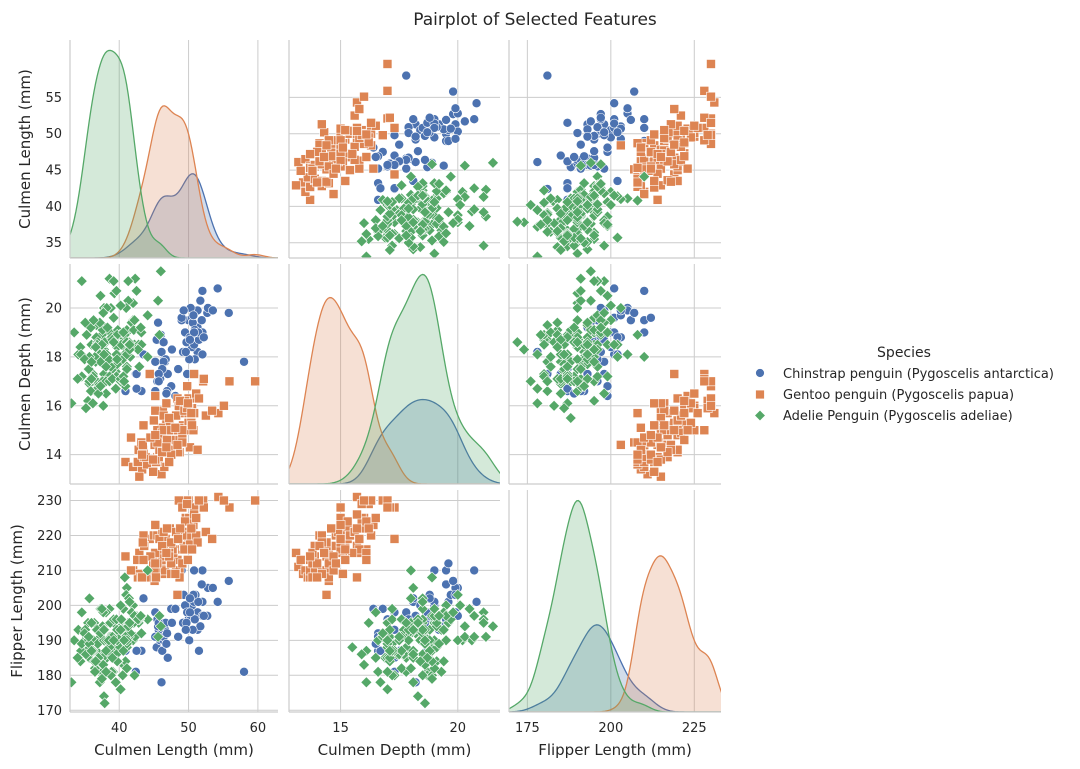  Describe the element at coordinates (188, 728) in the screenshot. I see `x-tick-label: 50` at that location.